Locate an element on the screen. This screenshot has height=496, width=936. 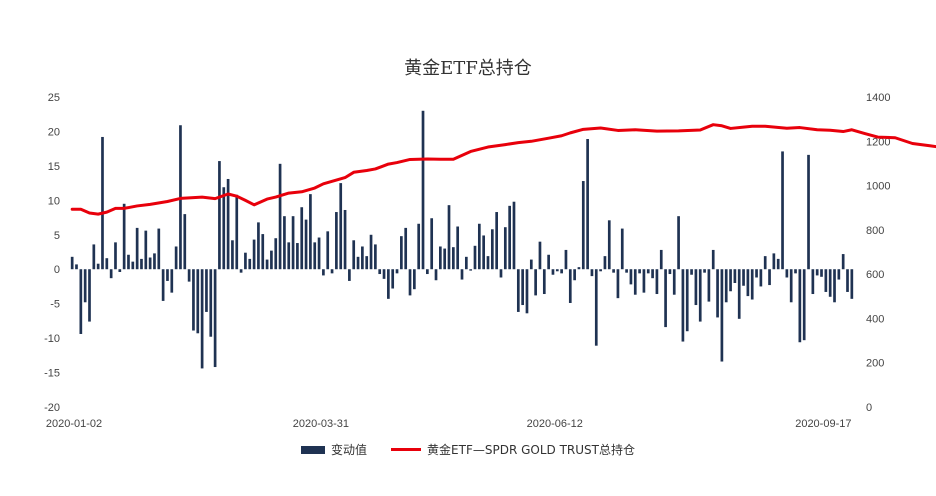
legend-item-holdings: 黄金ETF—SPDR GOLD TRUST总持仓 is located at coordinates (513, 449).